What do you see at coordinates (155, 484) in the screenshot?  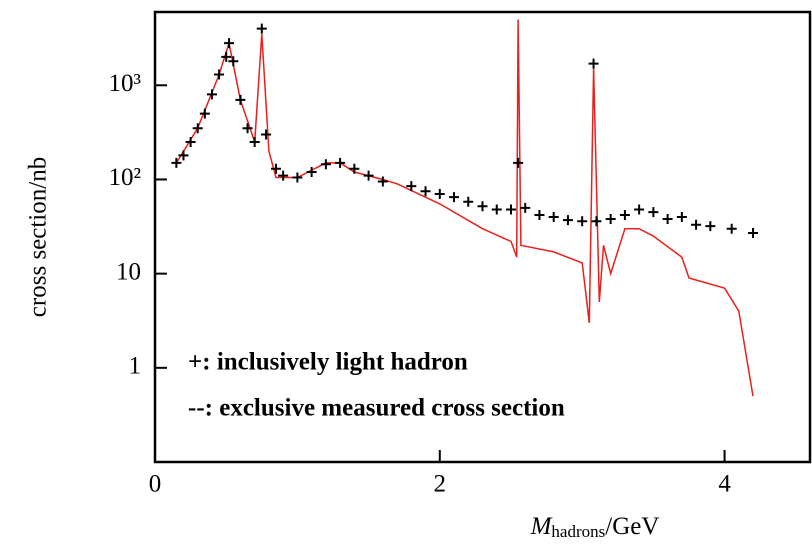 I see `x-tick-label: 0` at bounding box center [155, 484].